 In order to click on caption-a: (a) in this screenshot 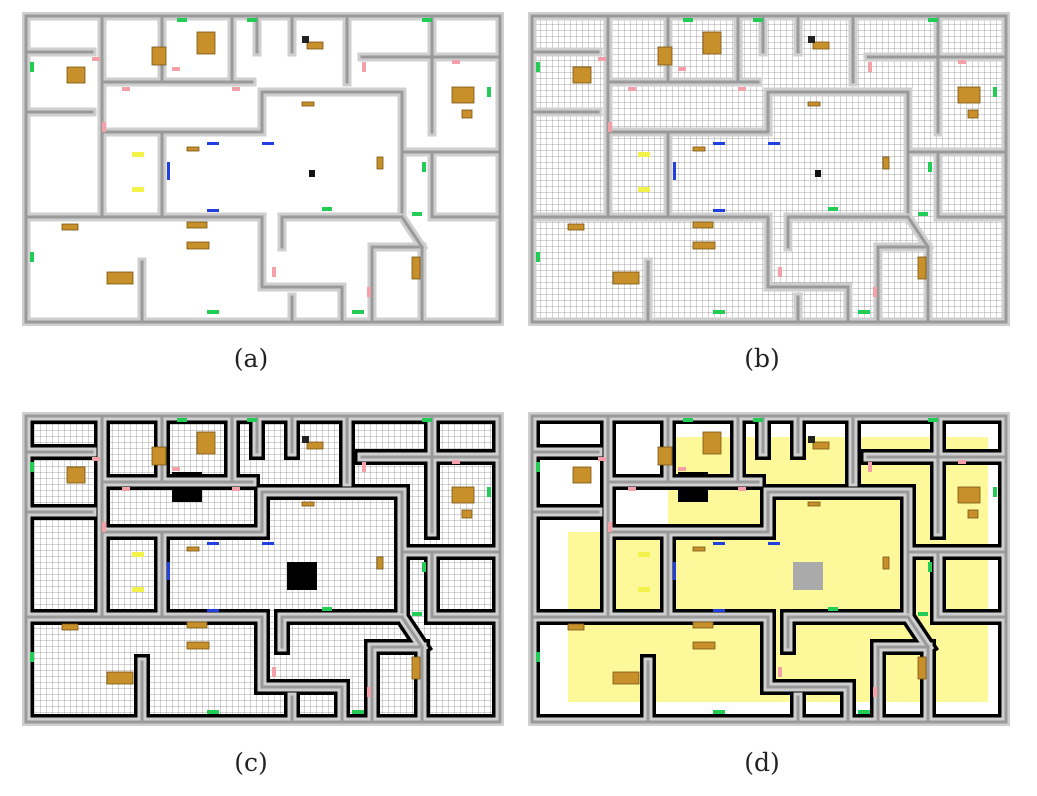, I will do `click(251, 358)`.